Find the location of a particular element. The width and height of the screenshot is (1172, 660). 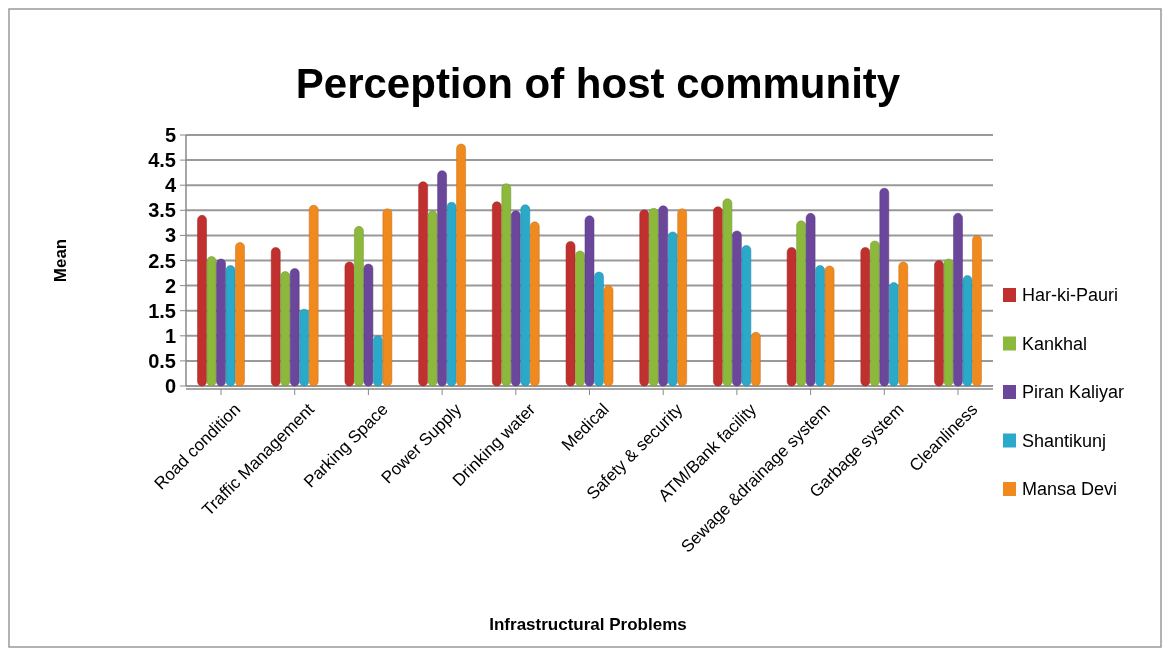

chart-title: Perception of host community is located at coordinates (598, 83).